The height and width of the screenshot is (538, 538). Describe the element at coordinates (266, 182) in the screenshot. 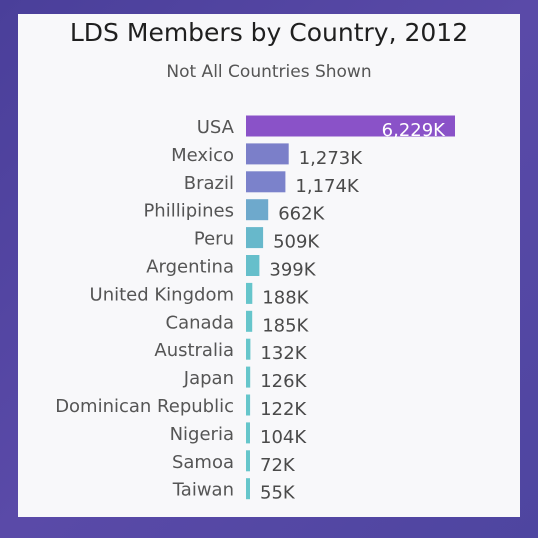

I see `bar-brazil` at that location.